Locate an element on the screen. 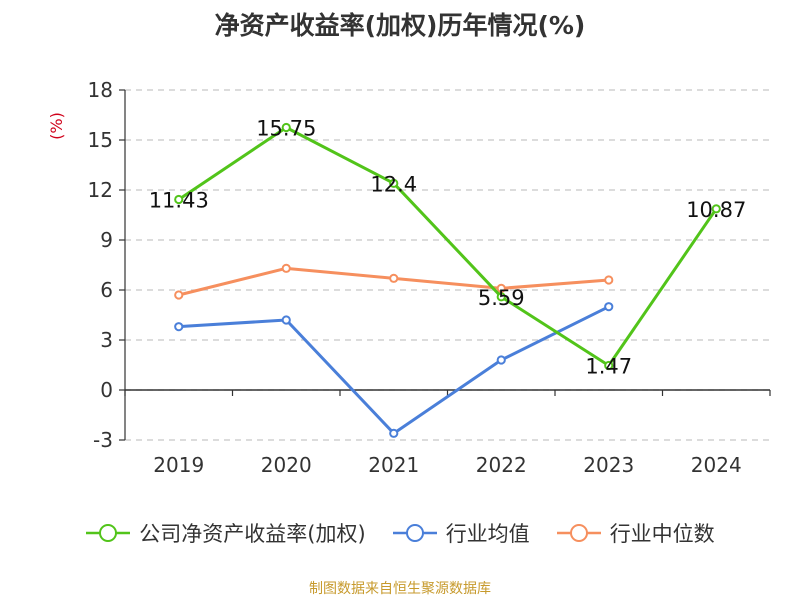  data-label-2019: 11.43 is located at coordinates (179, 201).